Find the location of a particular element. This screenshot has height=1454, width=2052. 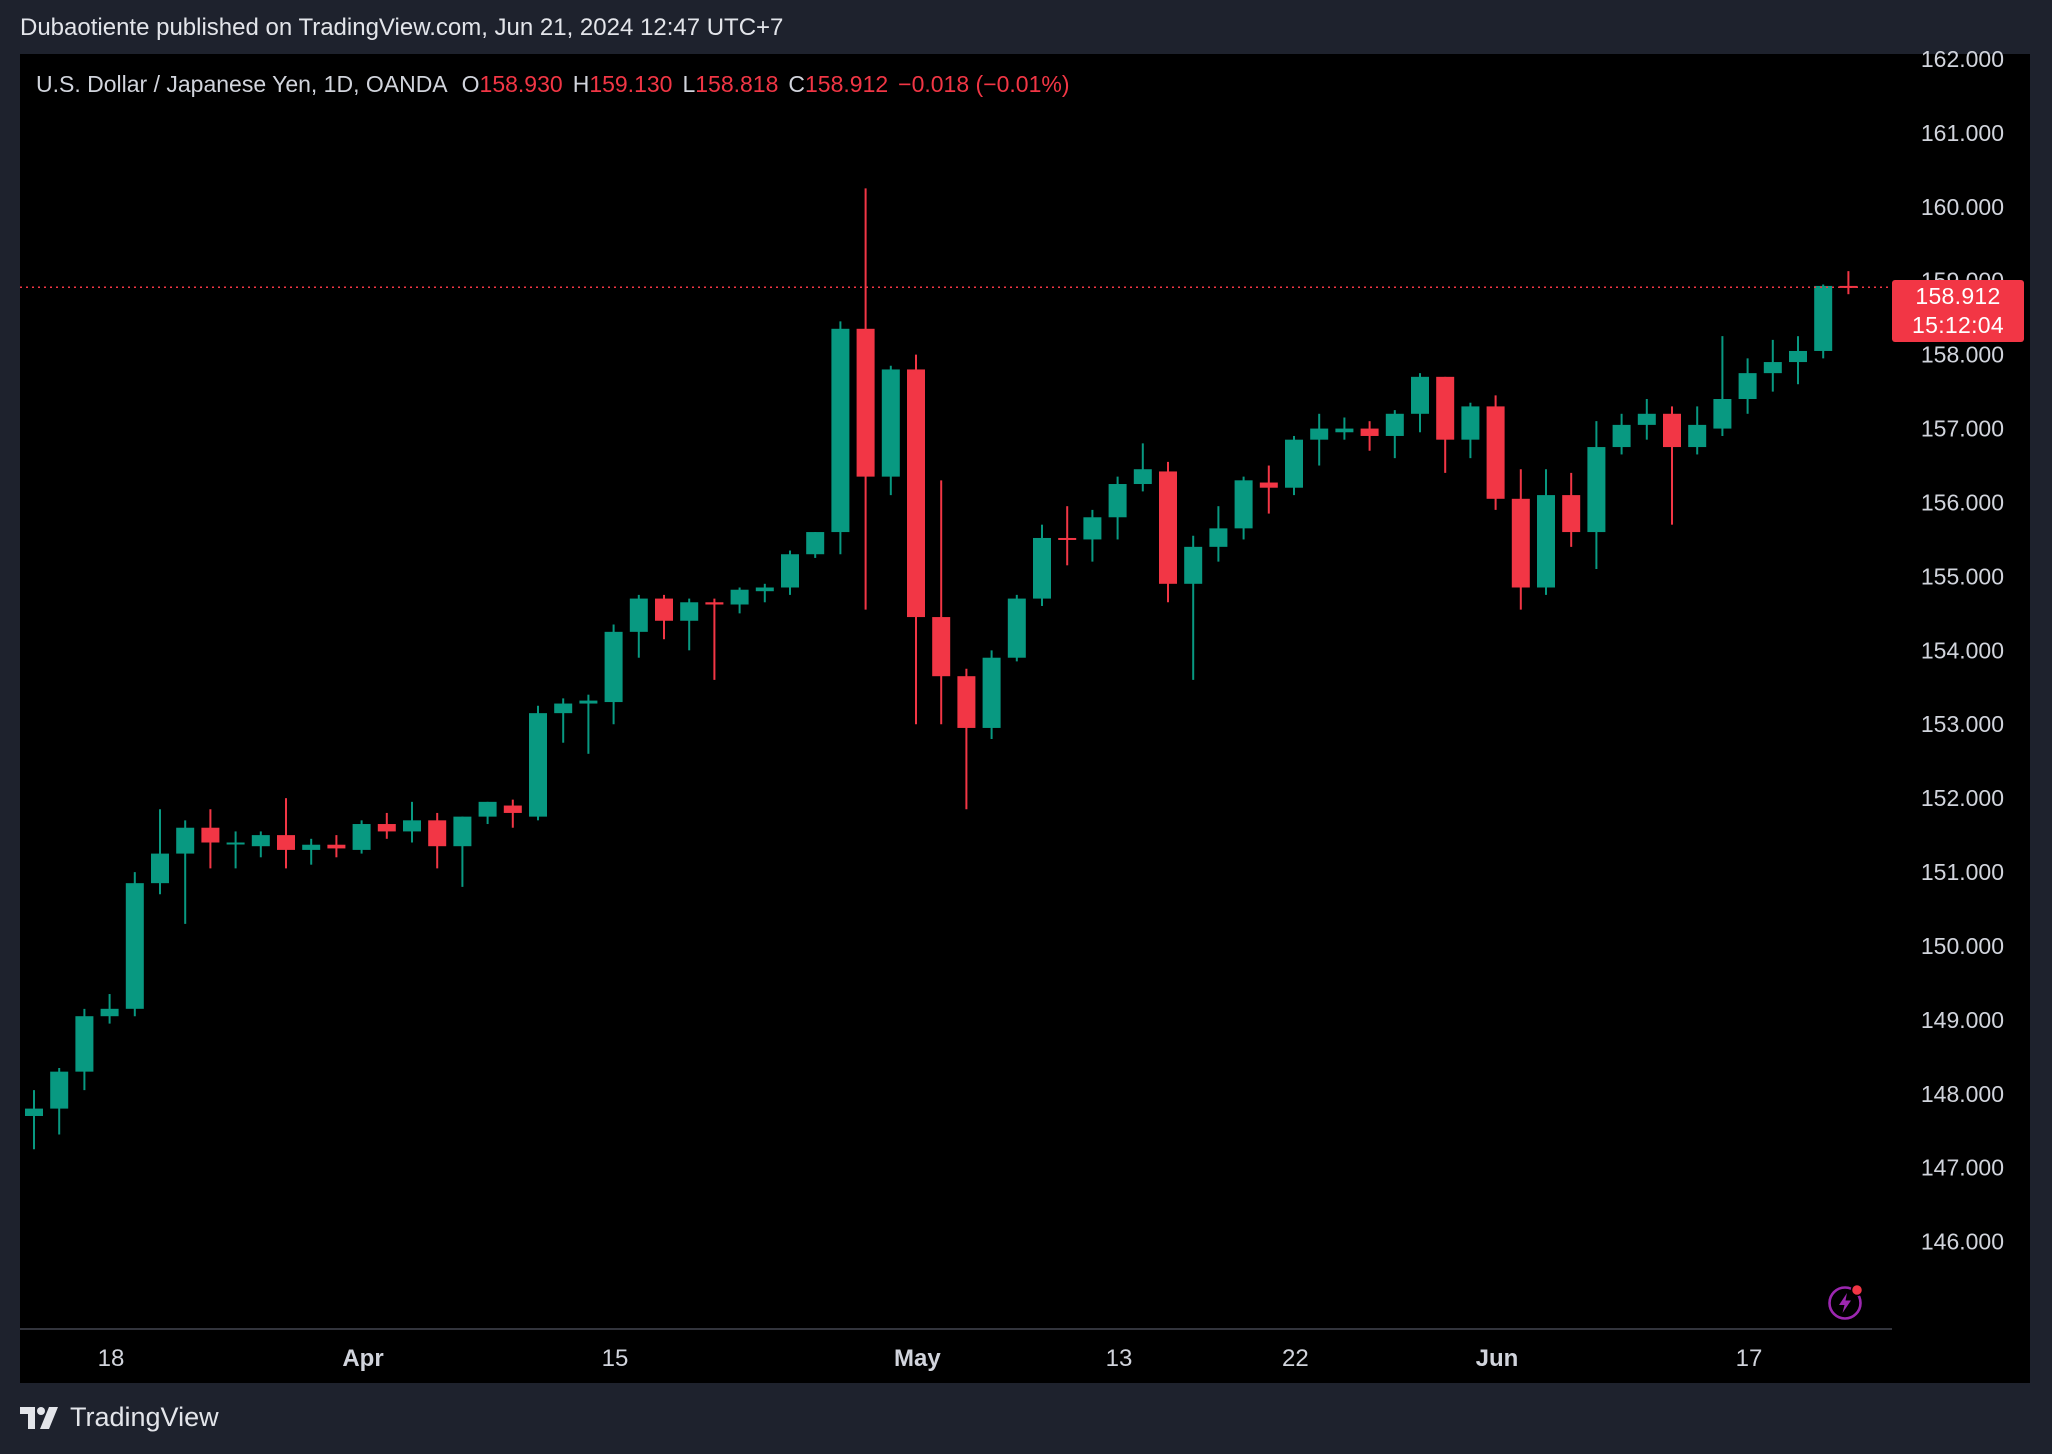

symbol-title: U.S. Dollar / Japanese Yen, 1D, OANDA is located at coordinates (242, 84).